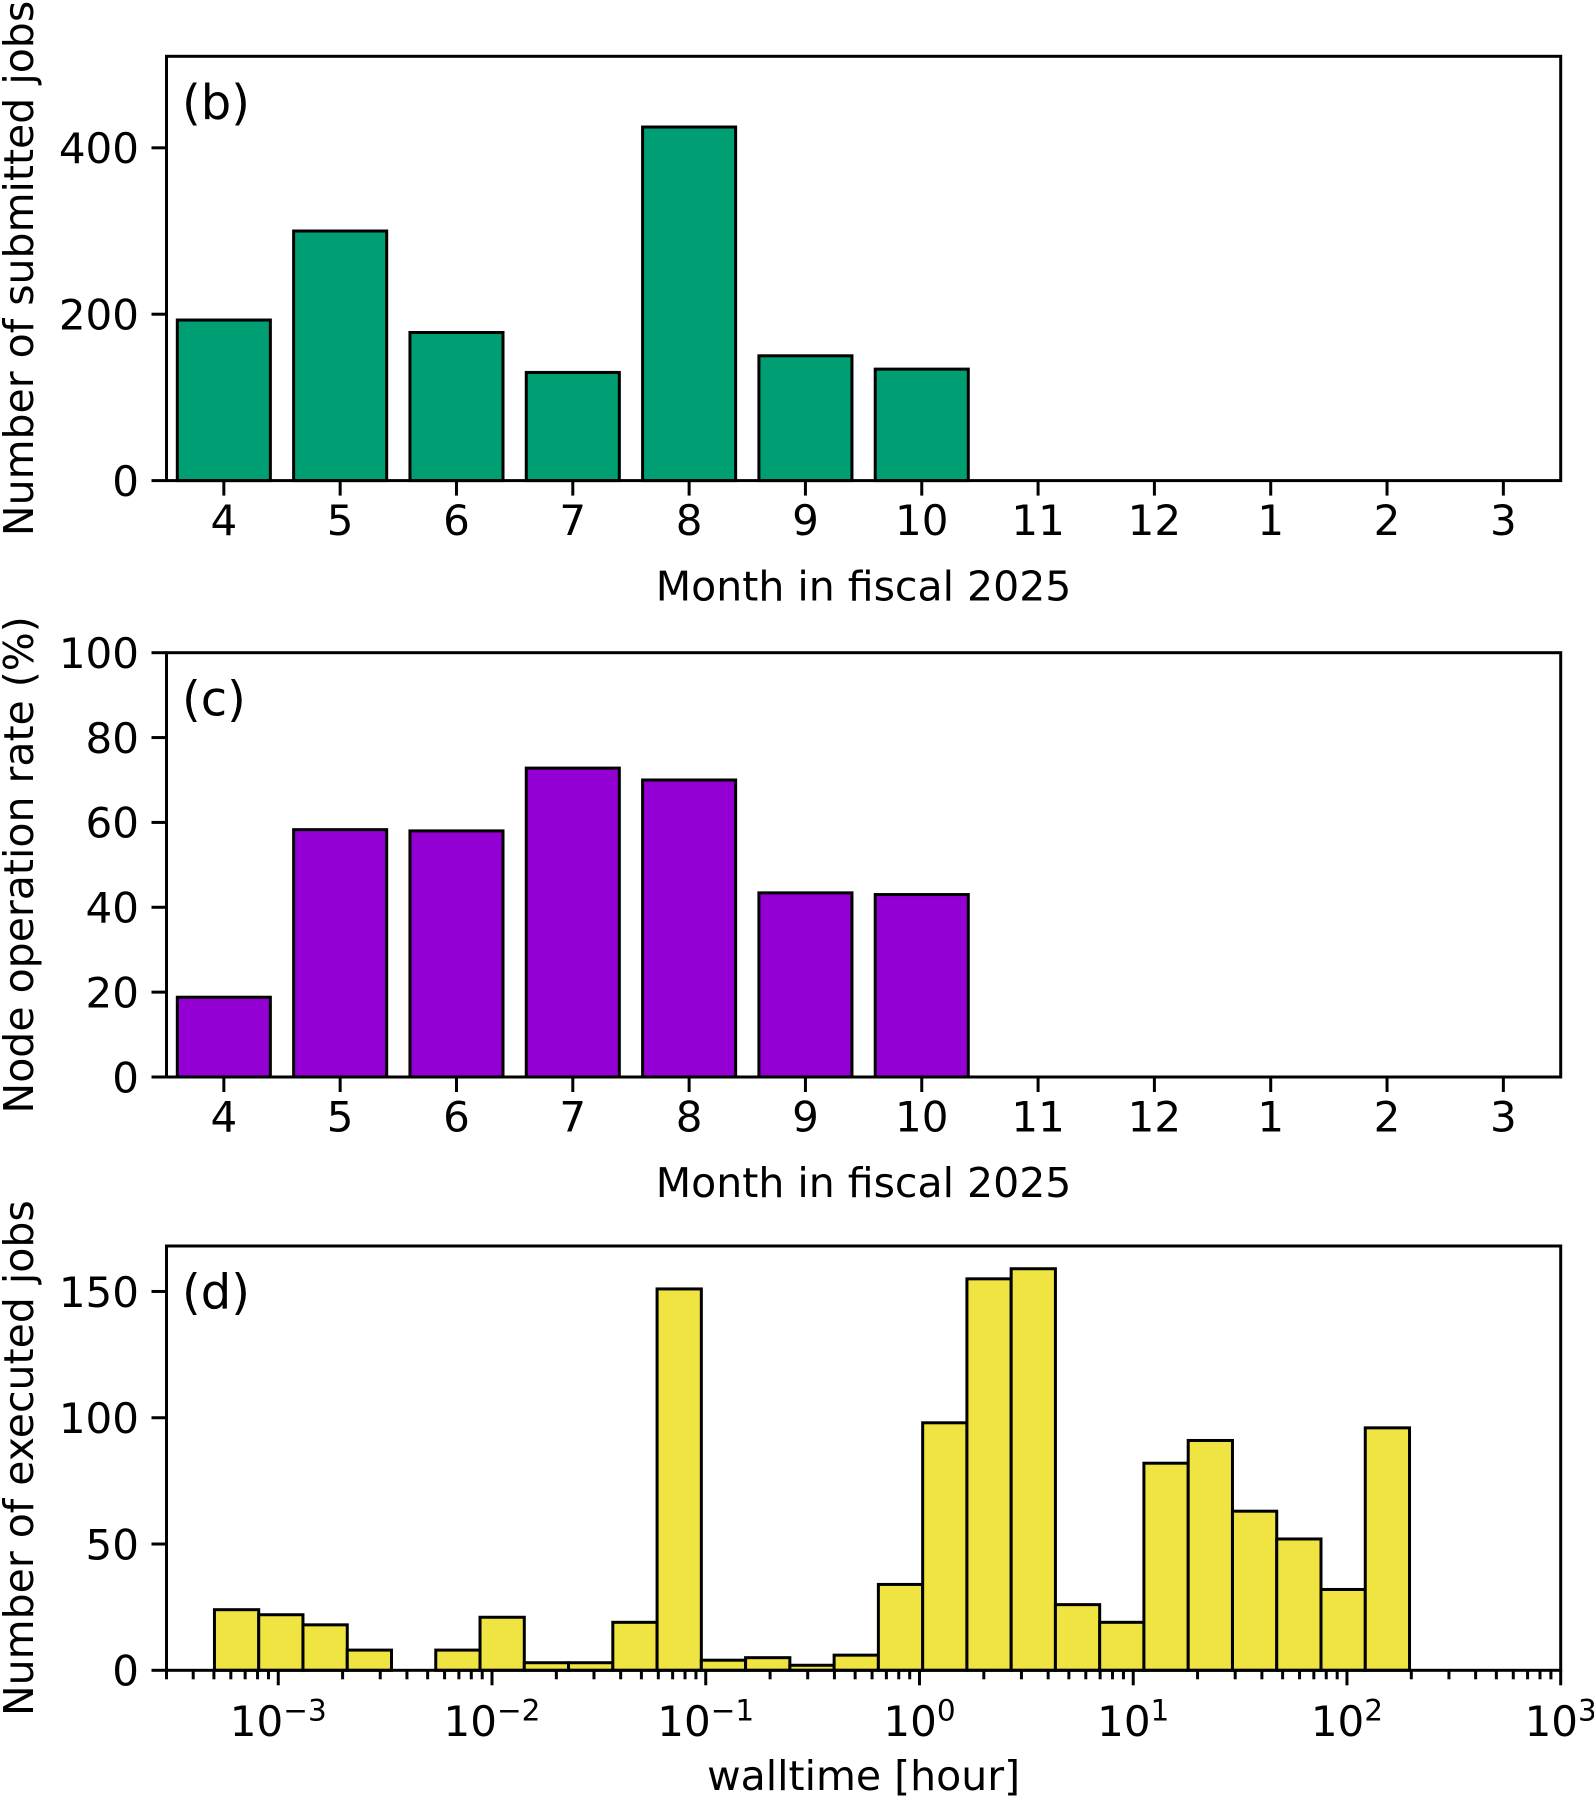  What do you see at coordinates (112, 738) in the screenshot?
I see `y-tick-label: 80` at bounding box center [112, 738].